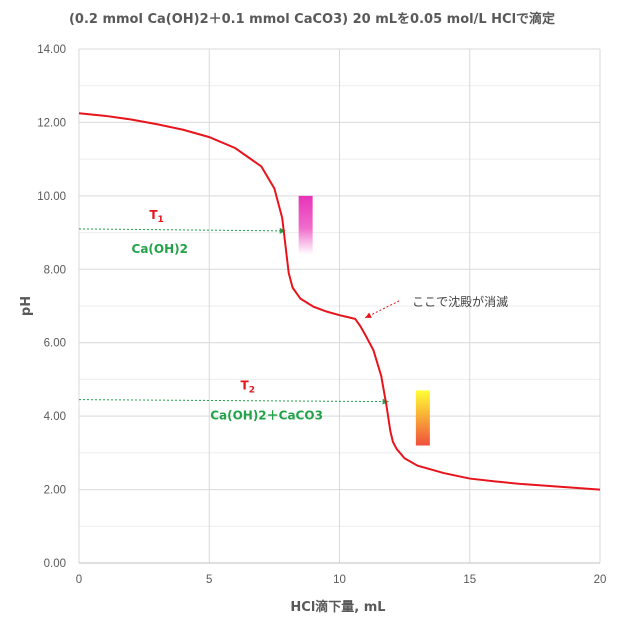  I want to click on y-tick-label: 0.00, so click(55, 564).